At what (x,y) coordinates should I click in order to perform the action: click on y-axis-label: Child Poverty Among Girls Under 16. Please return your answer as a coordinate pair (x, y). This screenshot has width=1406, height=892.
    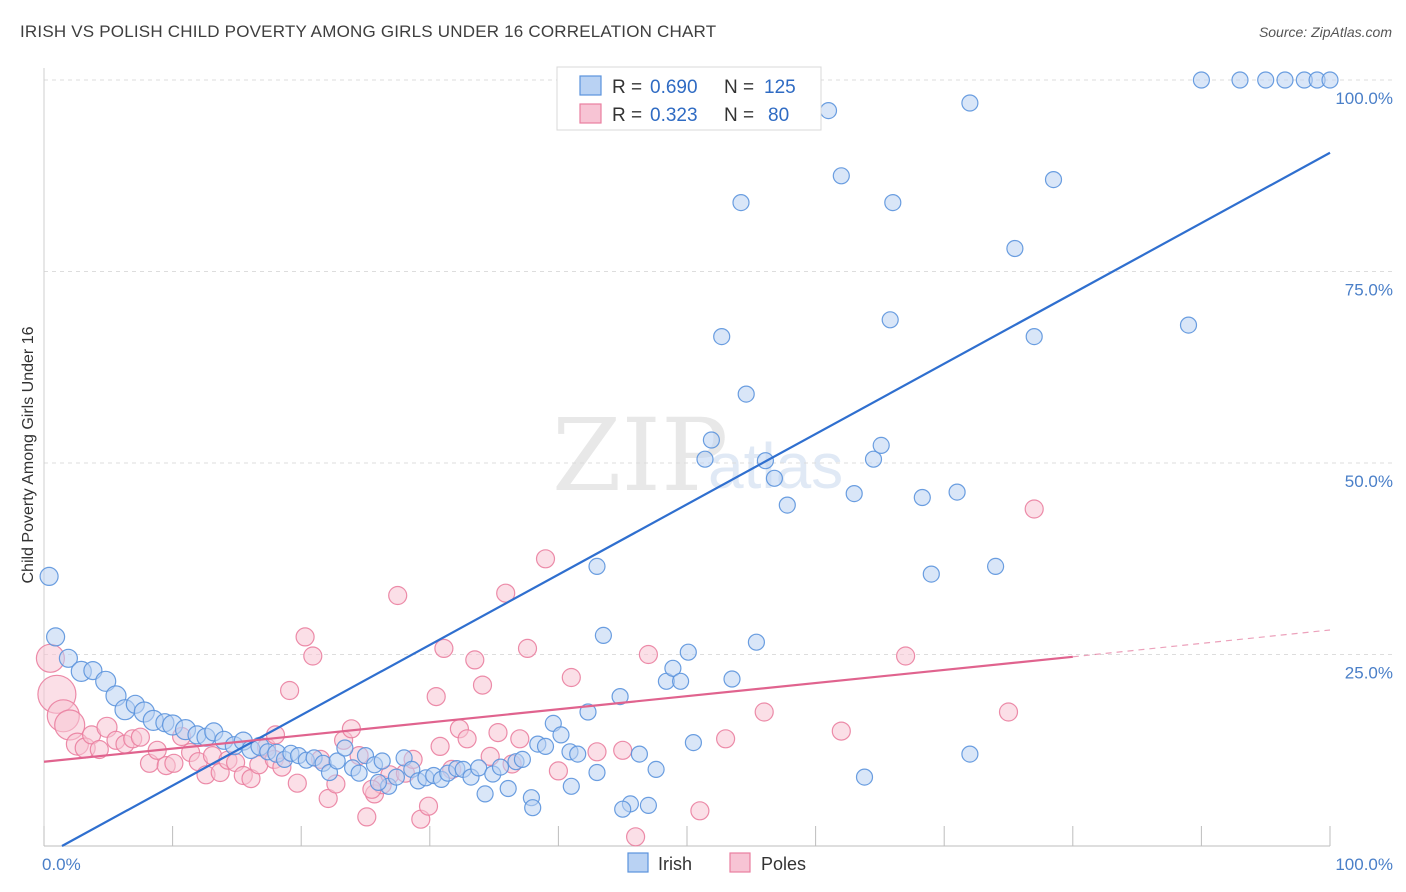
    Looking at the image, I should click on (28, 454).